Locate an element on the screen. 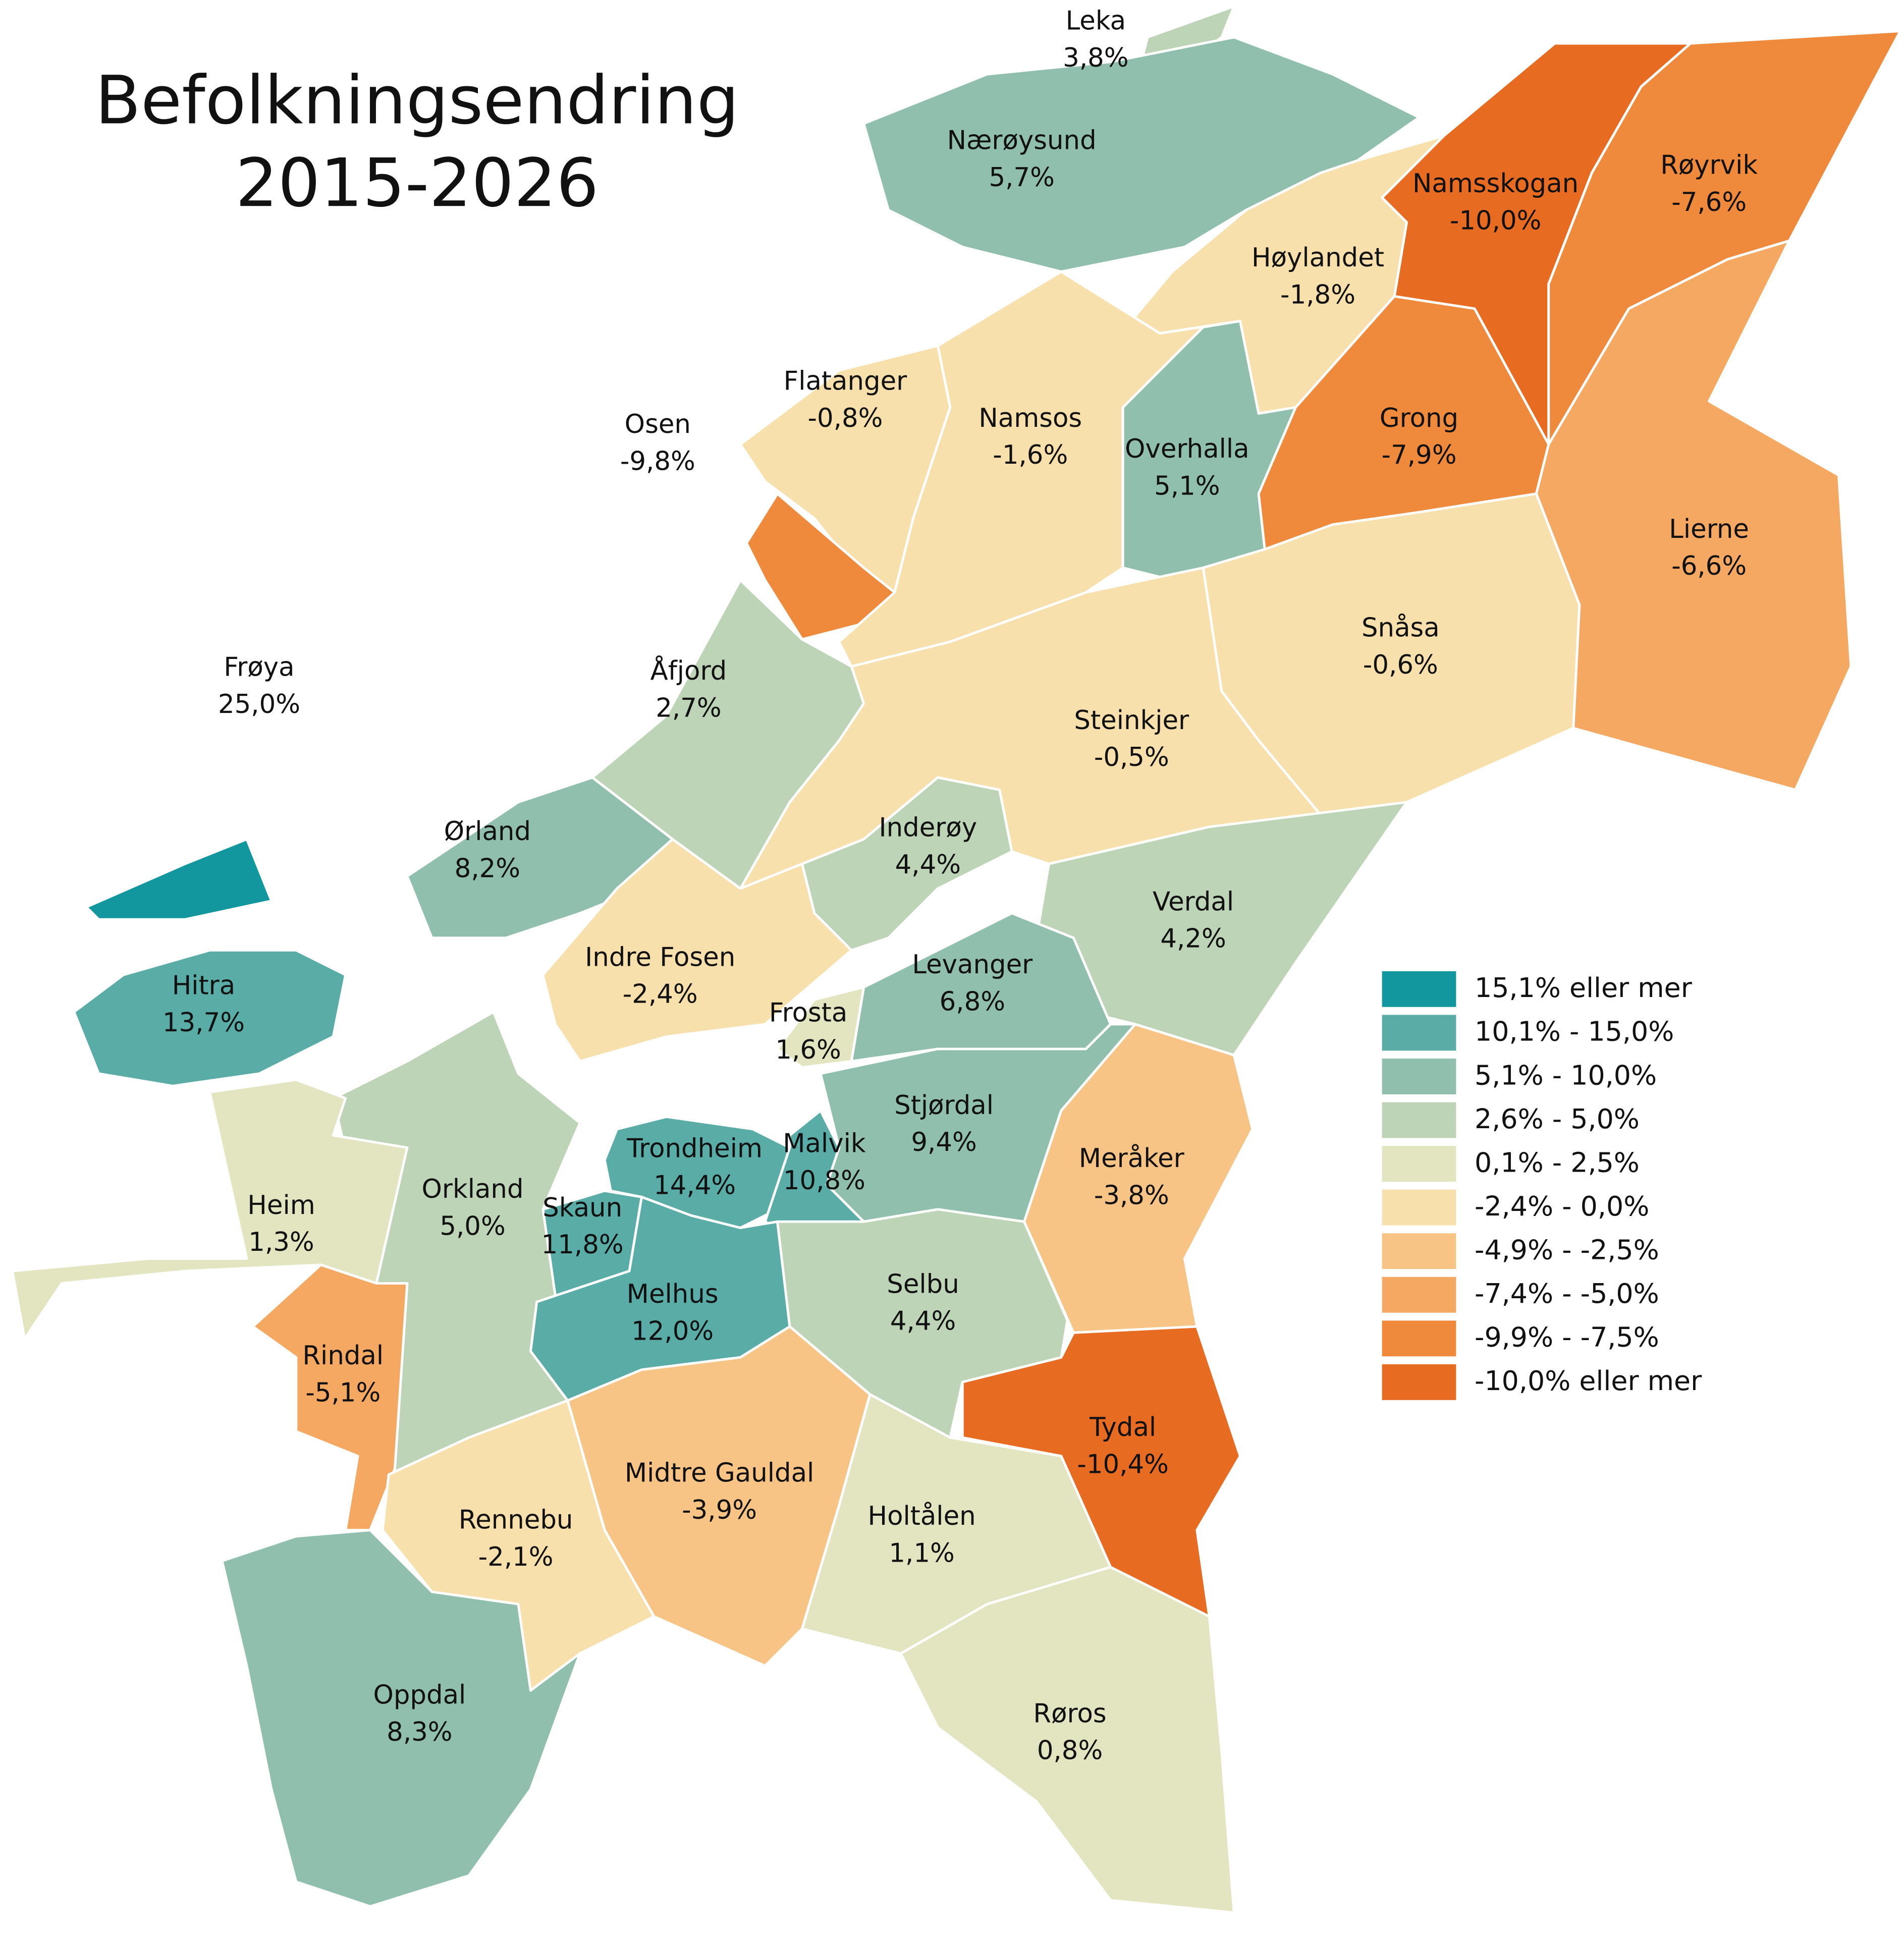 This screenshot has height=1935, width=1904. region-value: 1,1% is located at coordinates (921, 1553).